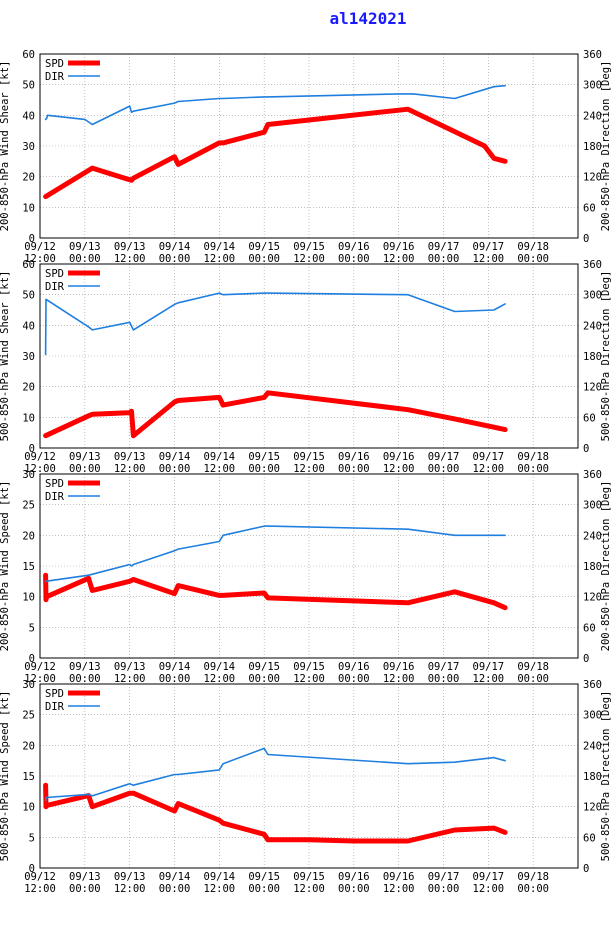  I want to click on y-axis-label: 200-850-hPa Wind Speed [kt], so click(5, 566).